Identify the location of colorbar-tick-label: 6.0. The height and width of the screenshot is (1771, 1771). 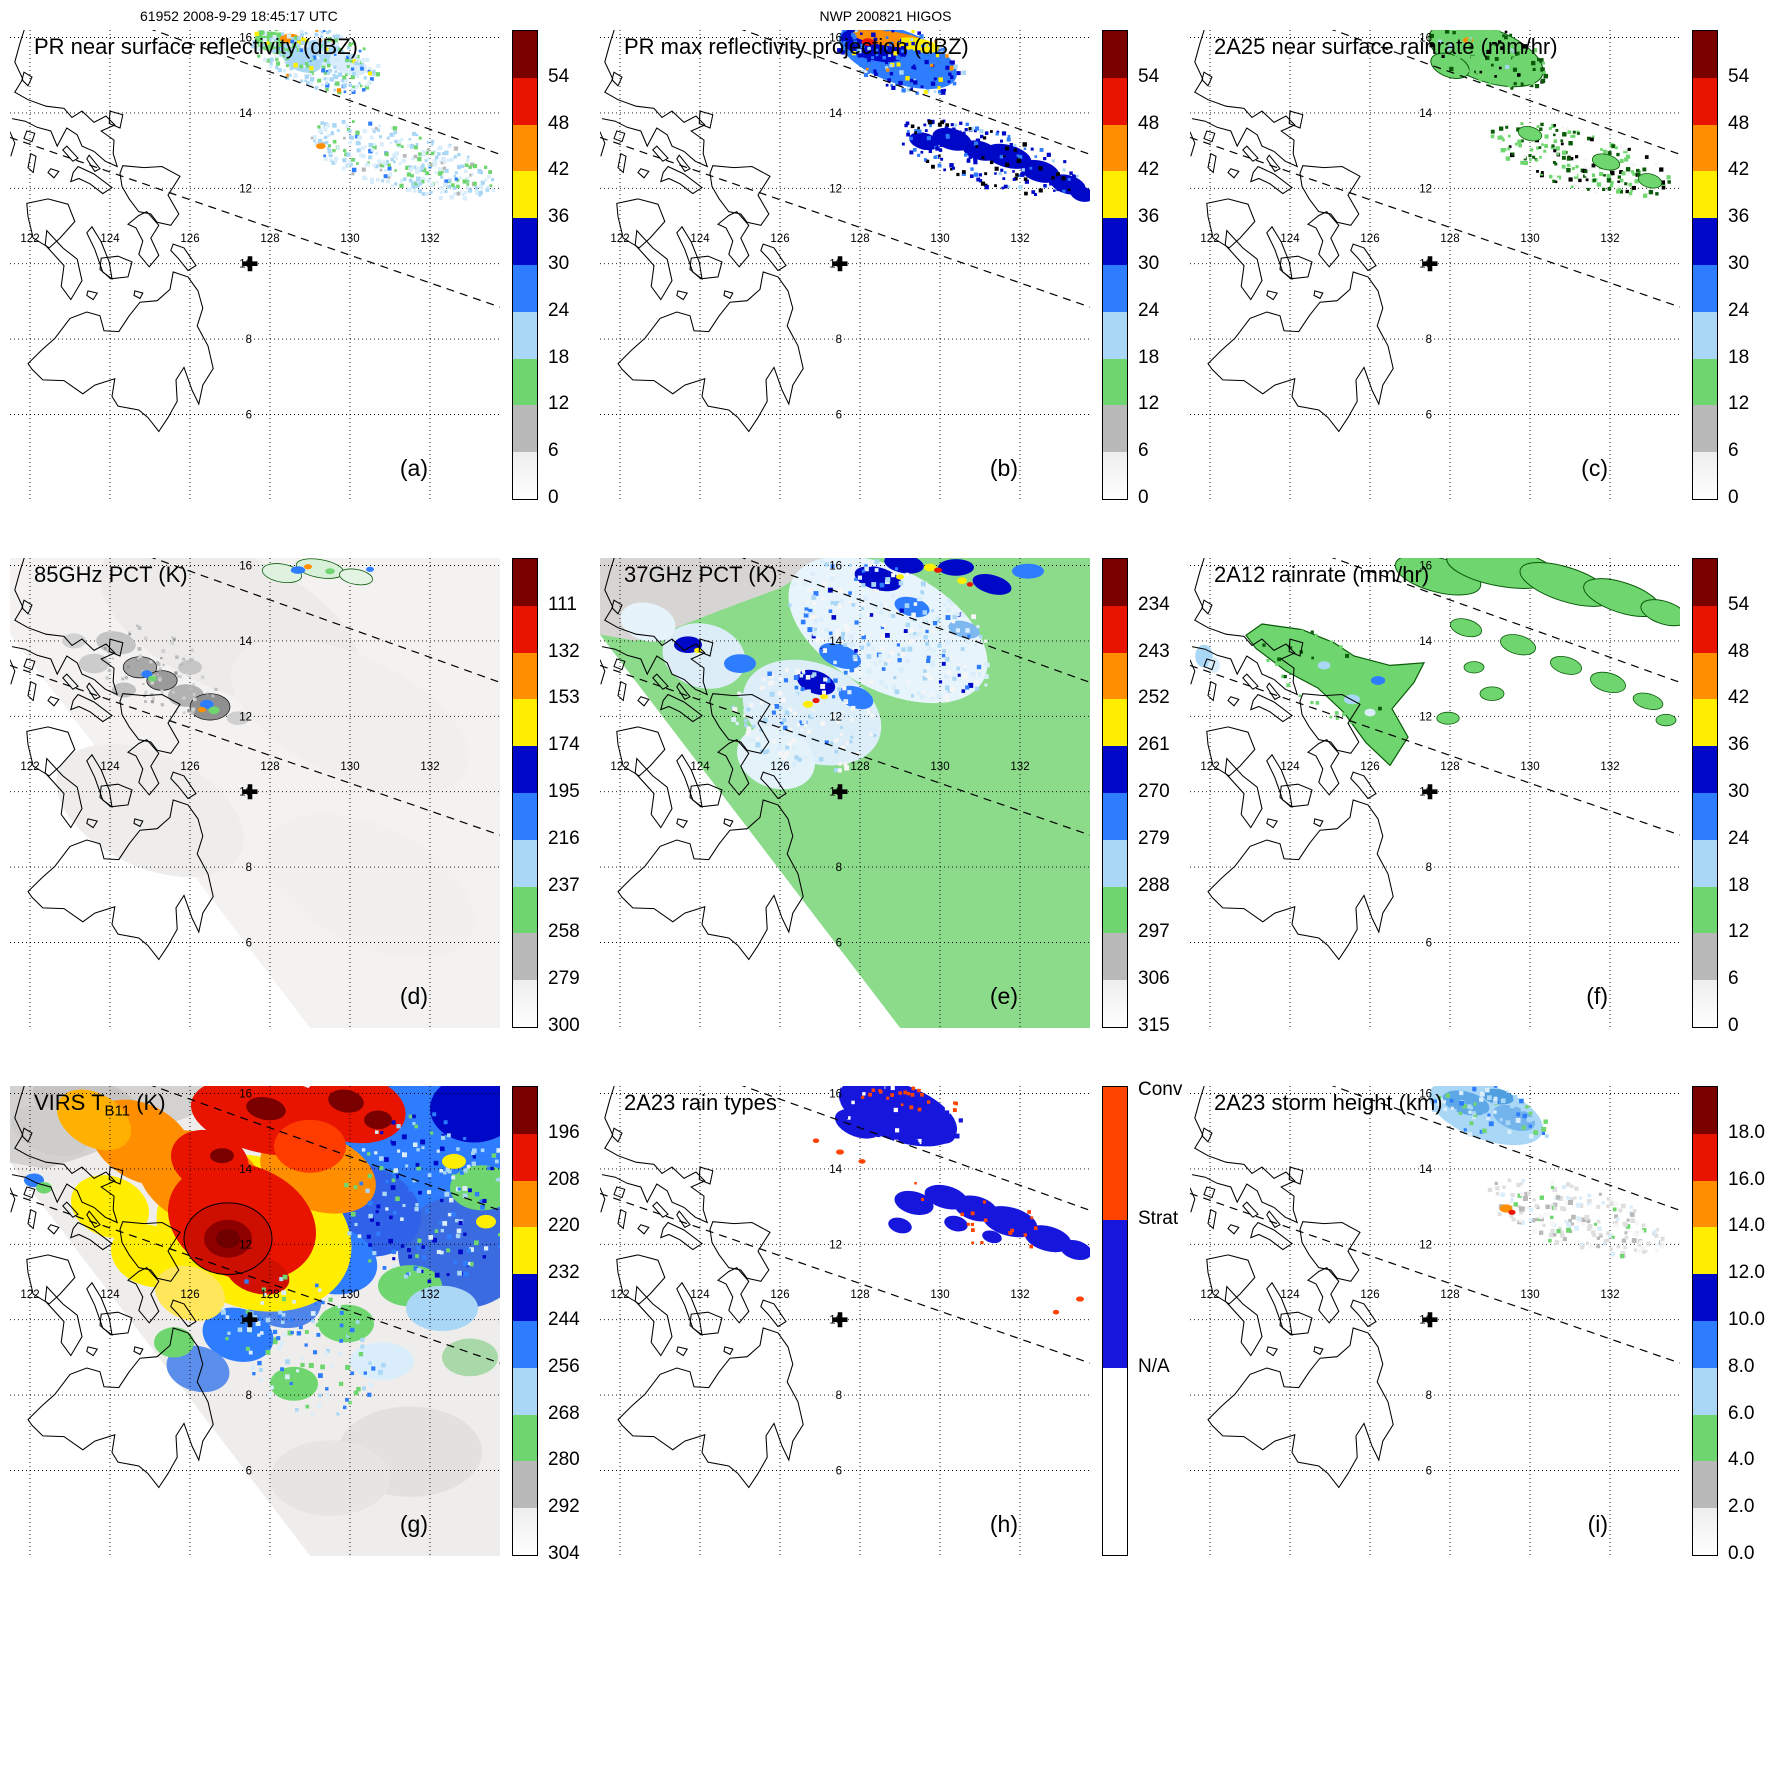
(1741, 1413).